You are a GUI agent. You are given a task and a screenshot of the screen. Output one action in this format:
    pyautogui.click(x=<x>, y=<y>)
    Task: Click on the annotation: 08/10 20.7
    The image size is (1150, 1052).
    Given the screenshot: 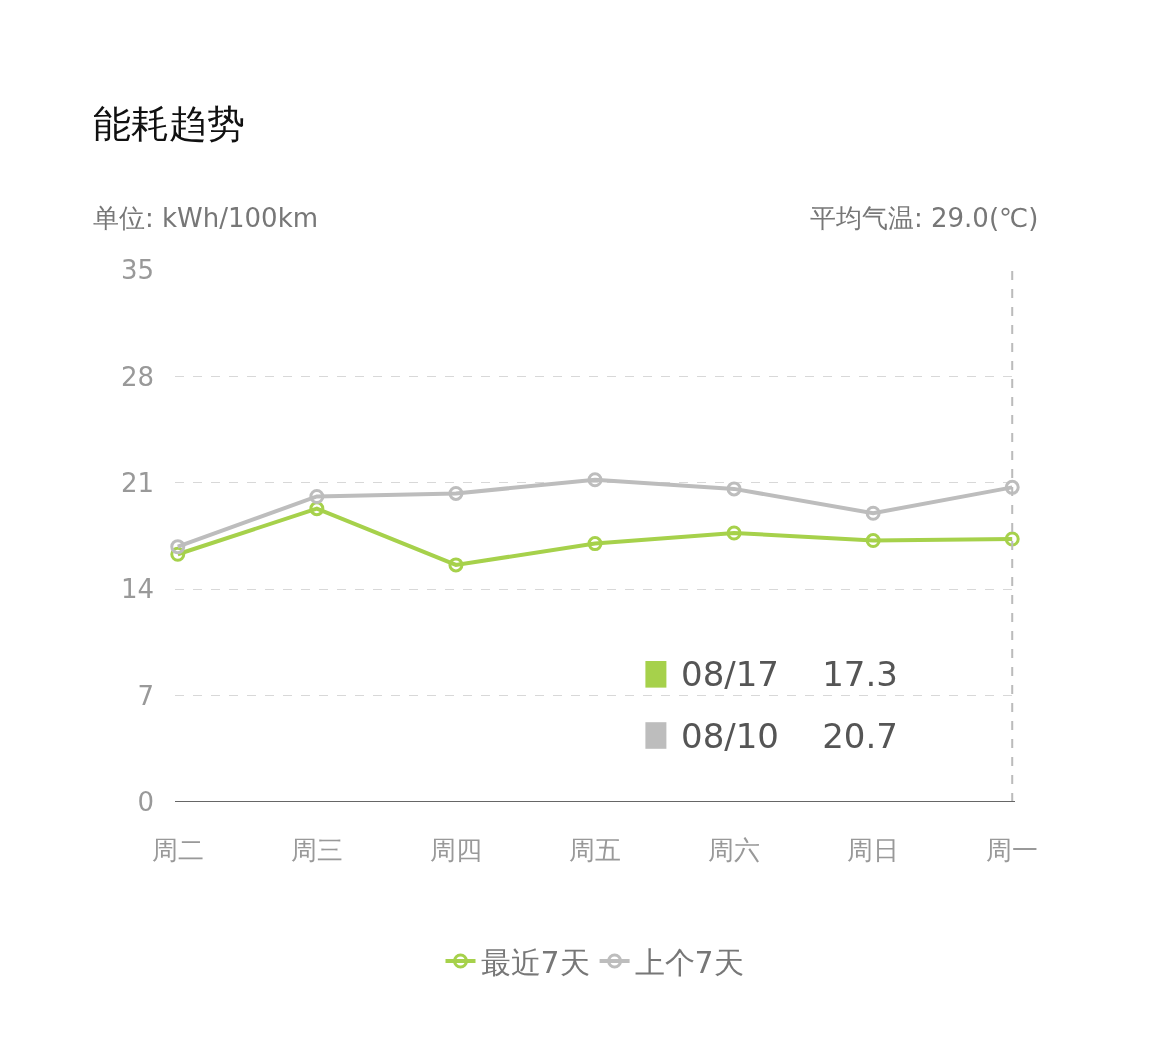 What is the action you would take?
    pyautogui.click(x=789, y=736)
    